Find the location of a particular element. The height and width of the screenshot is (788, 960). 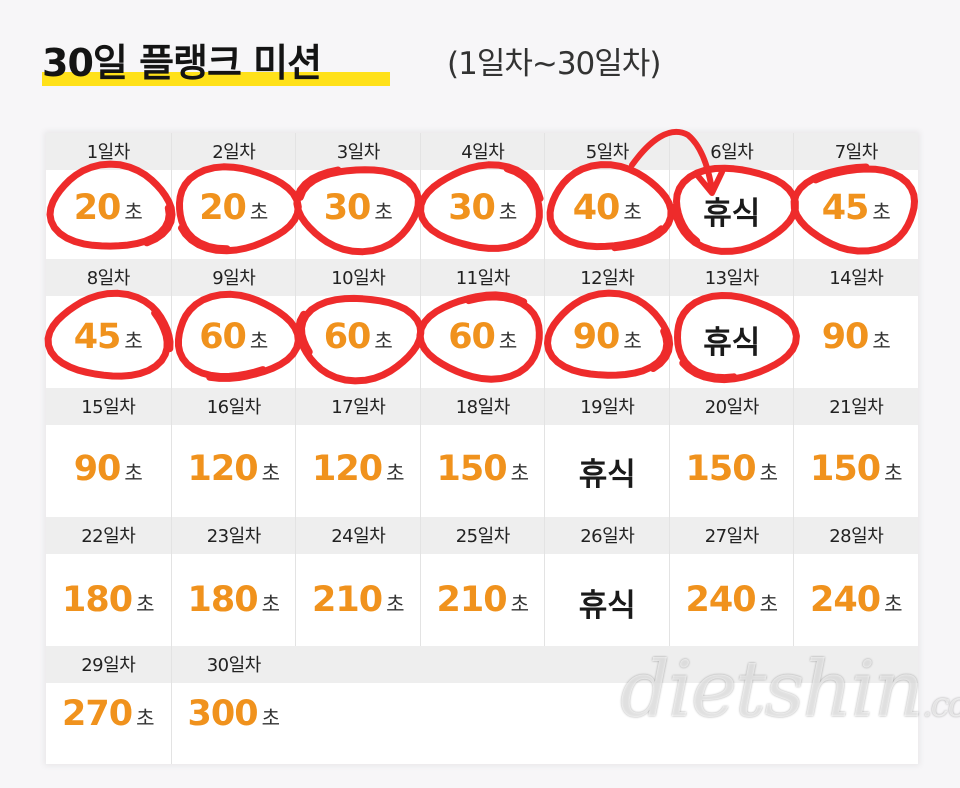

week-row: 29일차 270 초 30일차 300 초 is located at coordinates (482, 705).